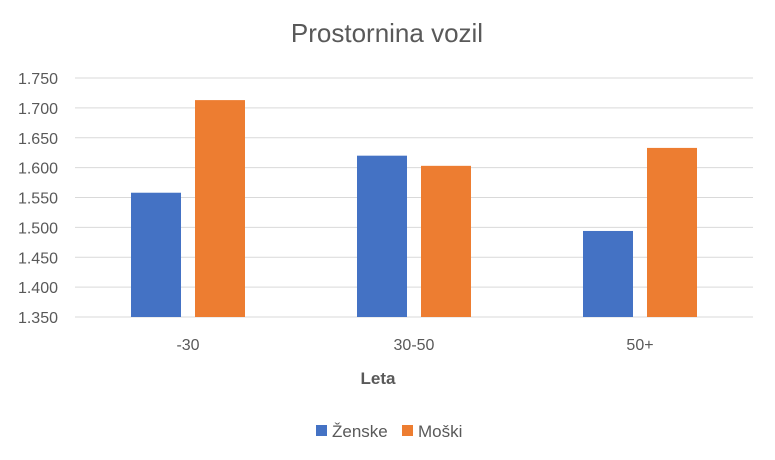 This screenshot has width=775, height=460. Describe the element at coordinates (187, 345) in the screenshot. I see `x-tick-label: -30` at that location.